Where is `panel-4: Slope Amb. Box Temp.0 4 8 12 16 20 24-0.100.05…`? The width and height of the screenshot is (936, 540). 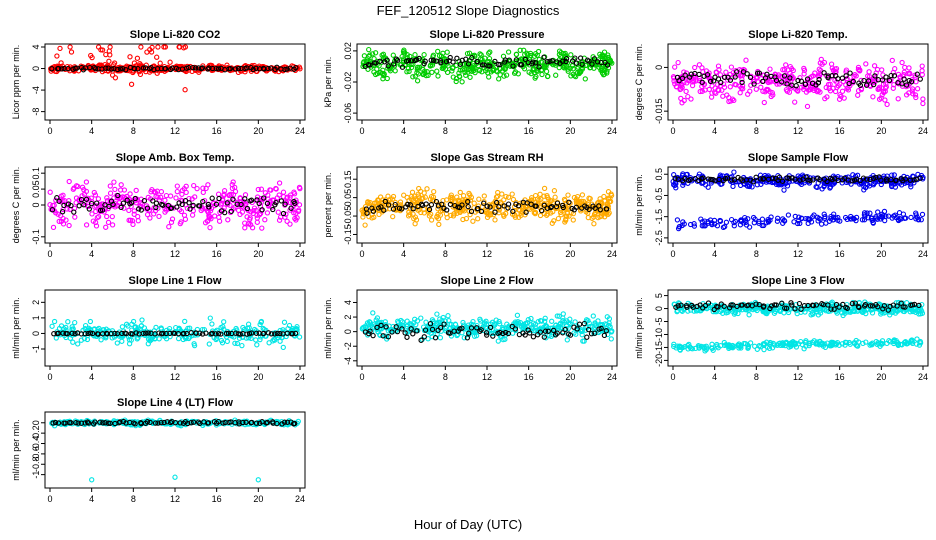
panel-4: Slope Amb. Box Temp.0 4 8 12 16 20 24-0.100.05… is located at coordinates (158, 205).